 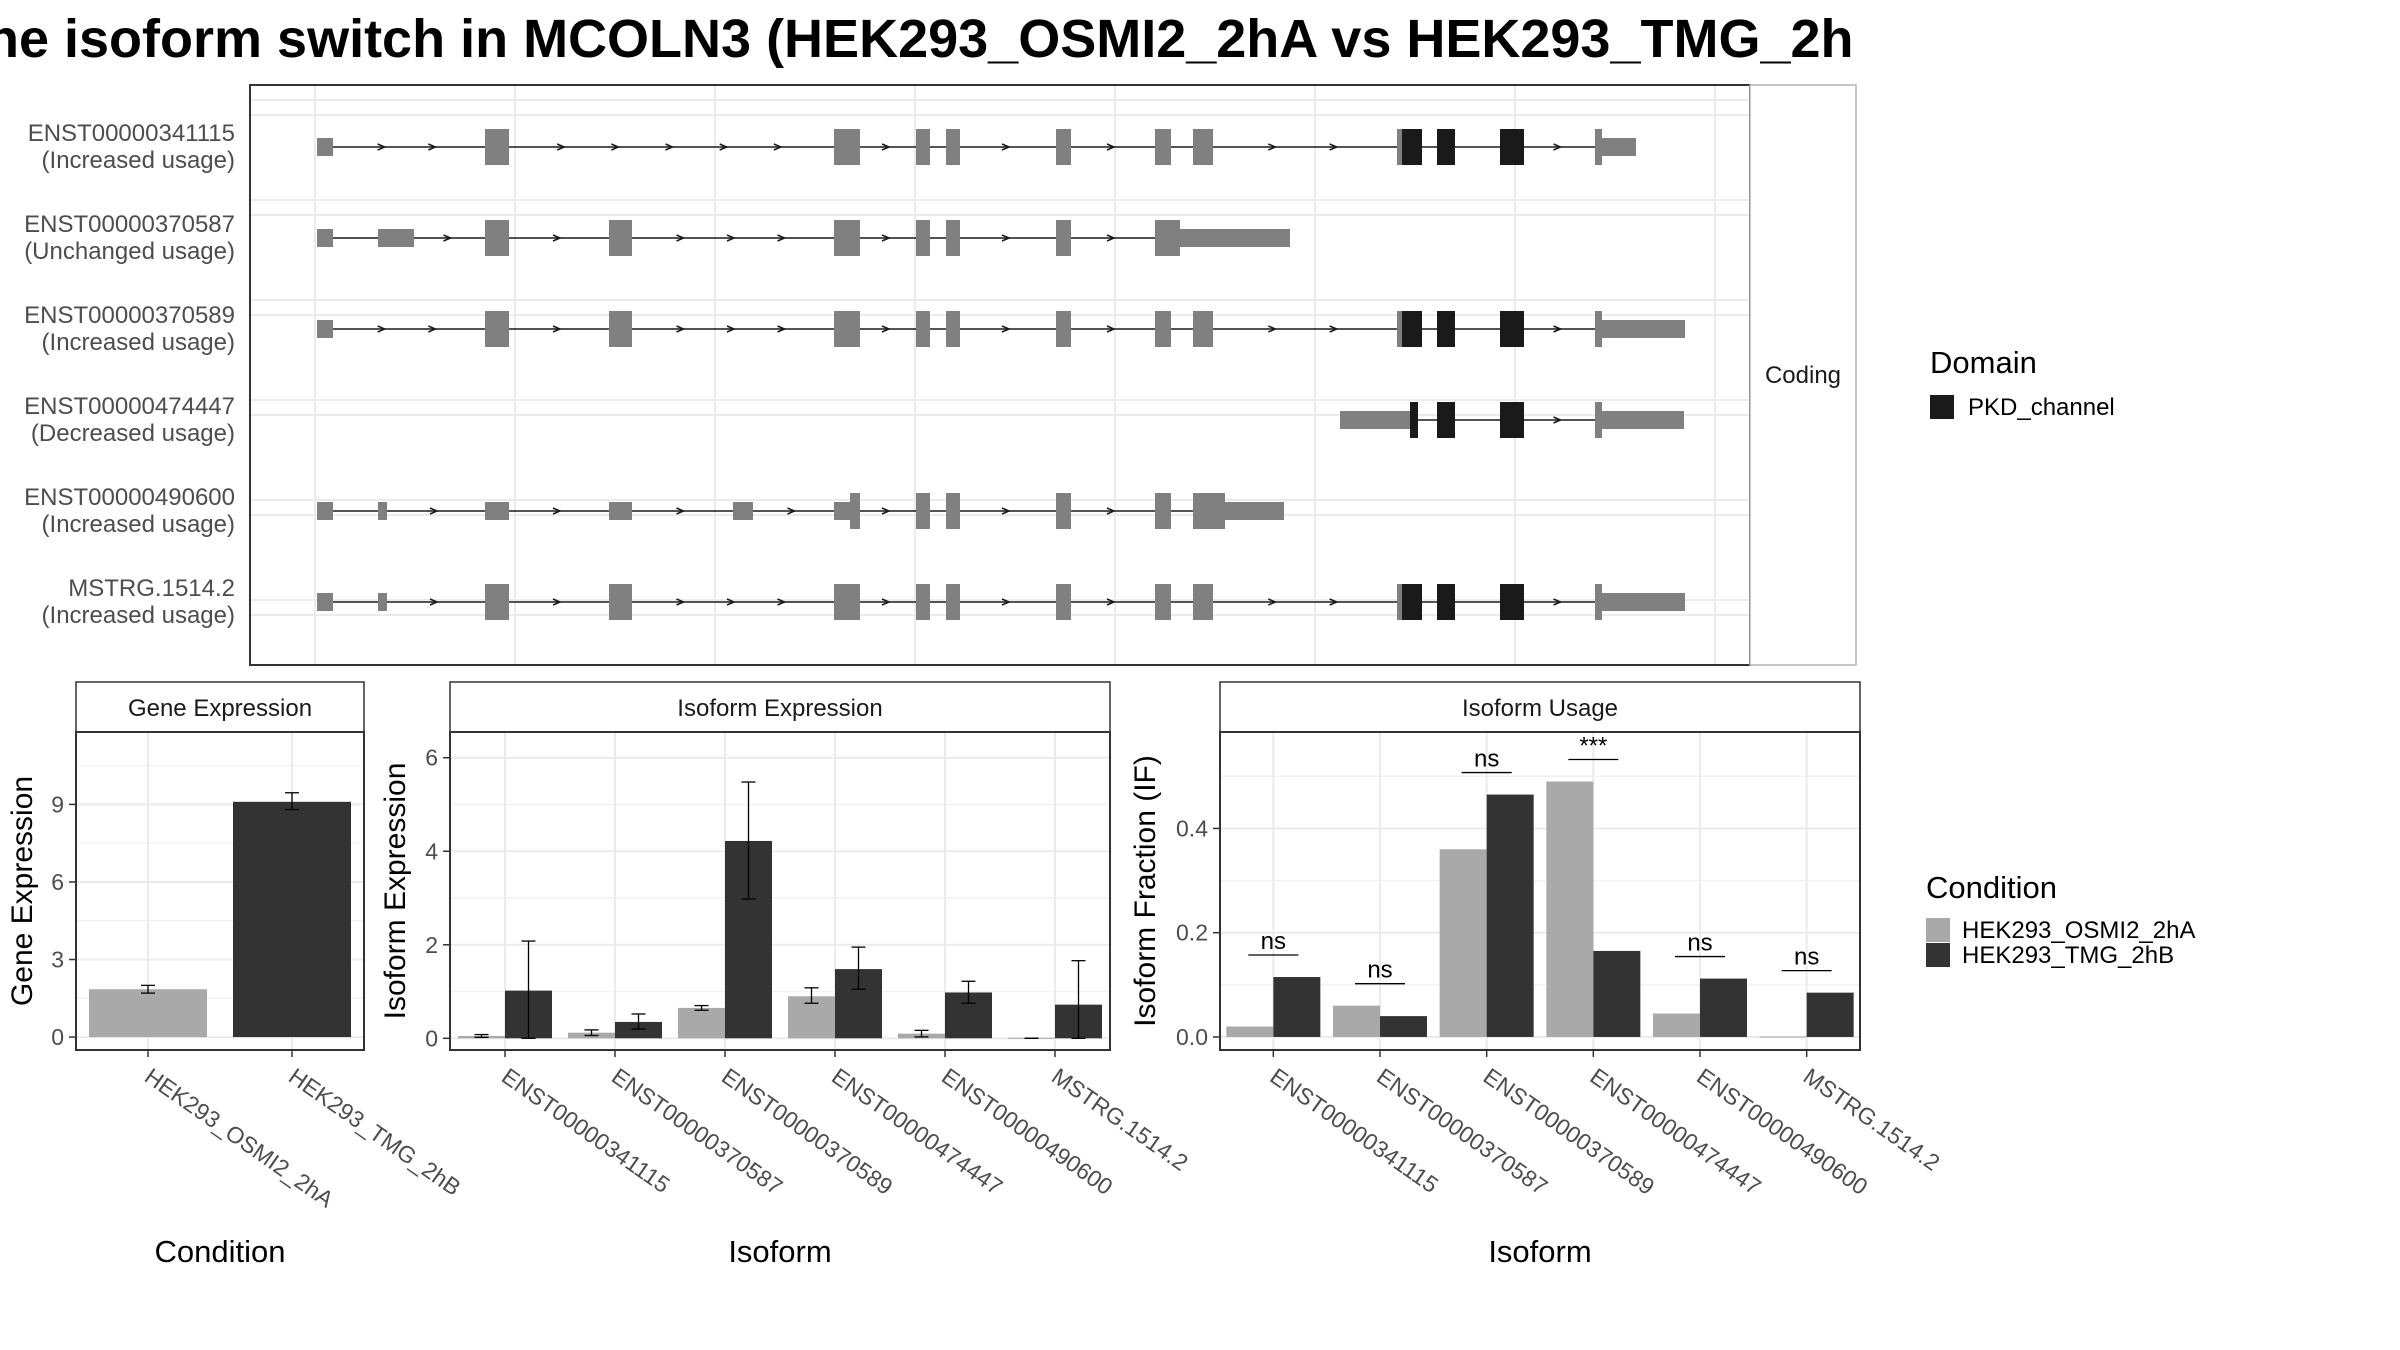 What do you see at coordinates (1192, 933) in the screenshot?
I see `y-tick-label: 0.2` at bounding box center [1192, 933].